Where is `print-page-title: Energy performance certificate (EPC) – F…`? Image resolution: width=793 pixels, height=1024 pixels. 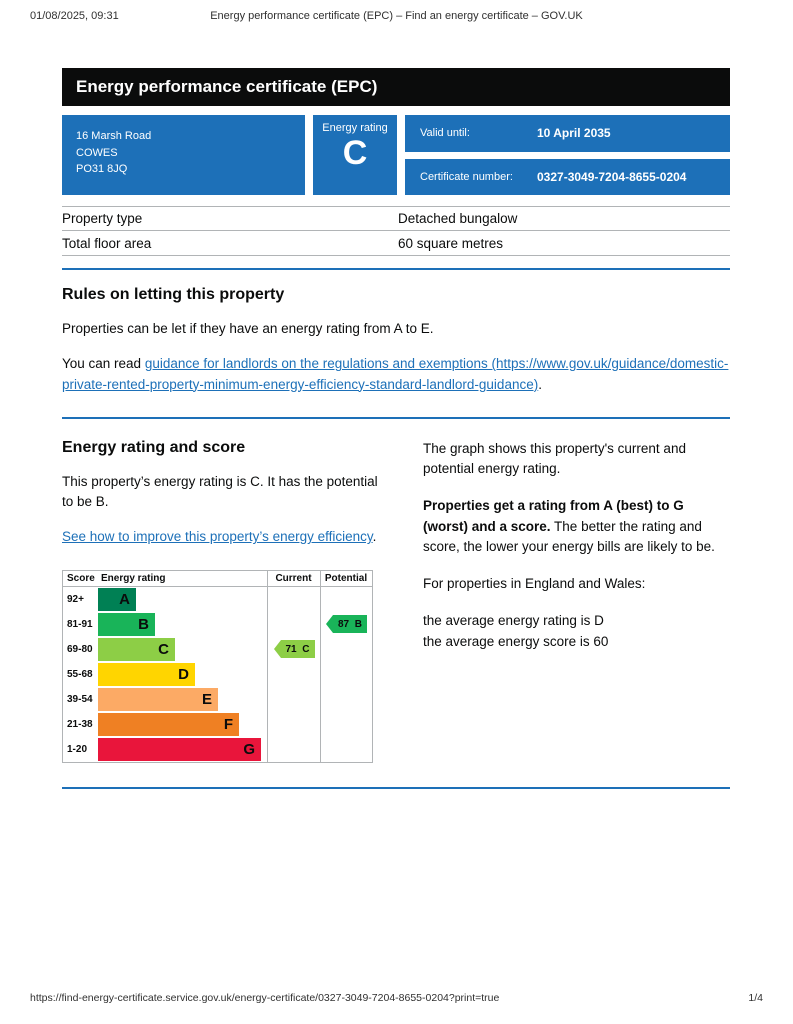
print-page-title: Energy performance certificate (EPC) – F… is located at coordinates (396, 16).